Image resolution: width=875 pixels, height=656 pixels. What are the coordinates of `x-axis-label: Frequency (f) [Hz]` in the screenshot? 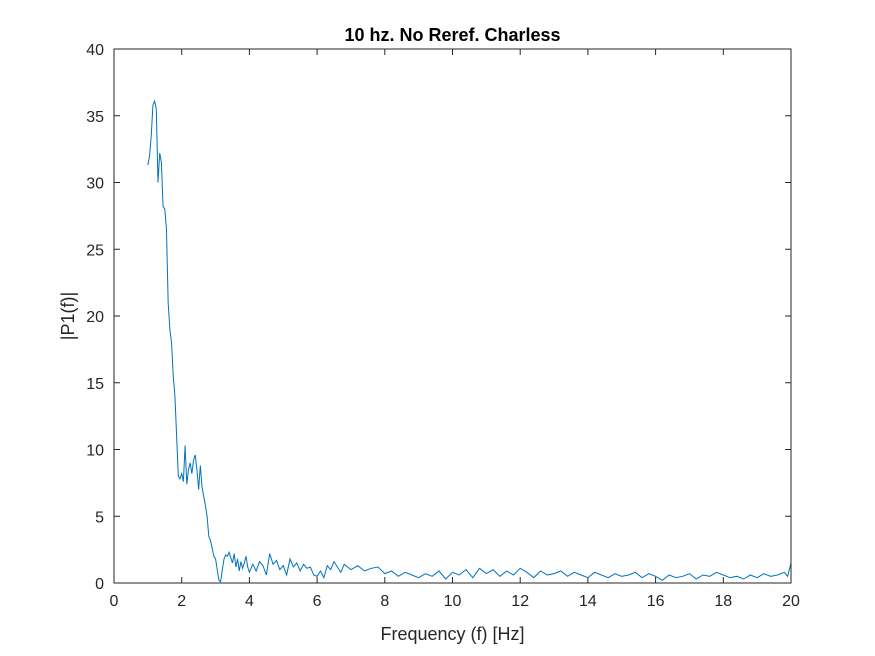 It's located at (452, 634).